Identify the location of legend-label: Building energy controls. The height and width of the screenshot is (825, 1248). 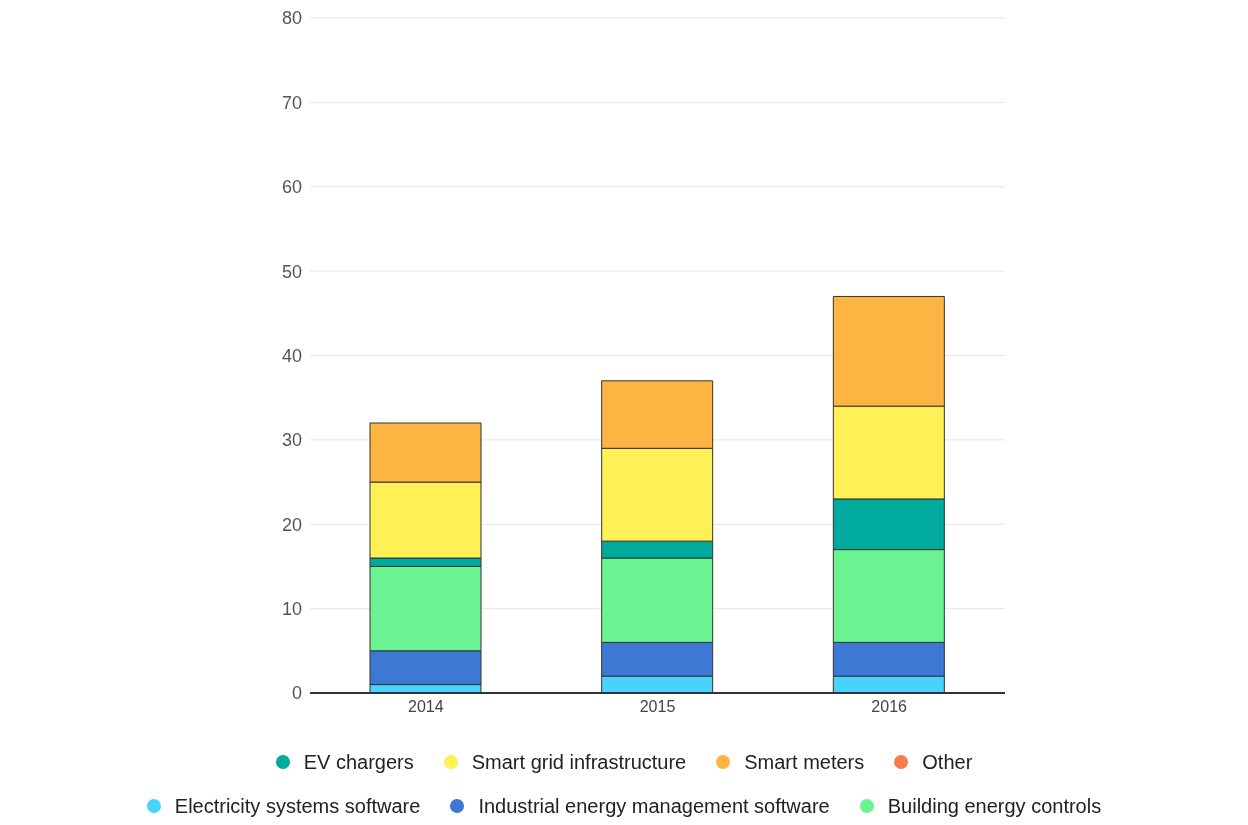
(994, 806).